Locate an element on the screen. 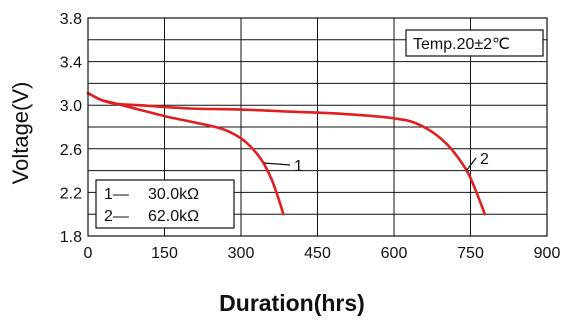 The width and height of the screenshot is (566, 322). y-tick-label: 3.0 is located at coordinates (71, 106).